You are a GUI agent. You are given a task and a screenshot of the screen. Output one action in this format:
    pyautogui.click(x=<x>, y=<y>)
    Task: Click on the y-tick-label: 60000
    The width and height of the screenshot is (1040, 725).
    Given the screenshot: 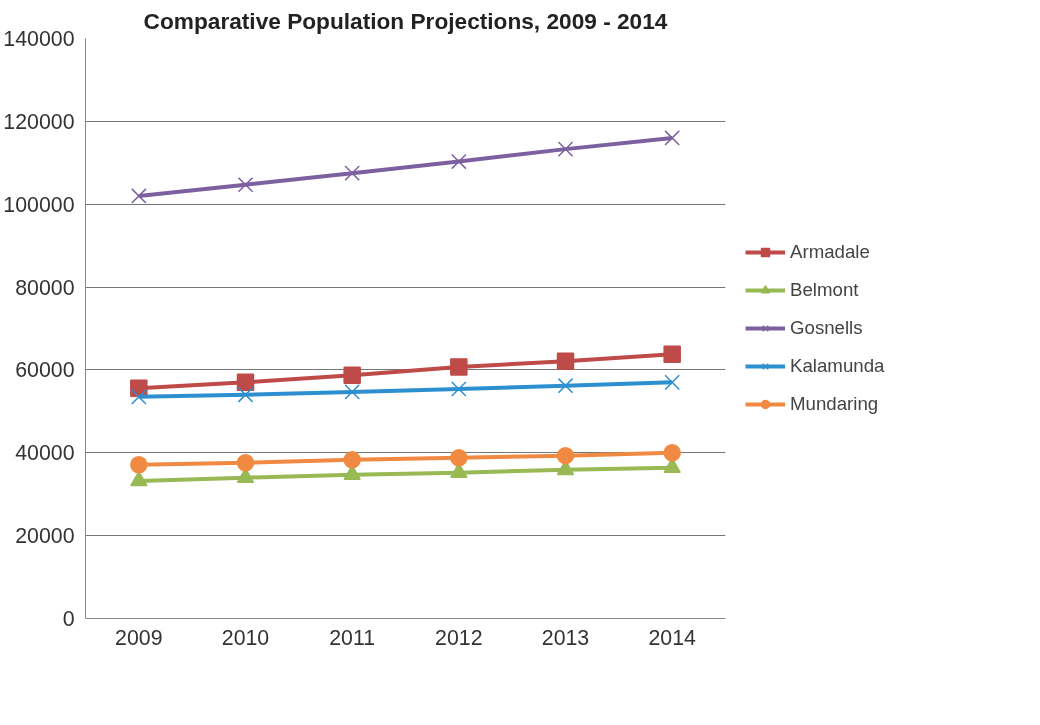 What is the action you would take?
    pyautogui.click(x=45, y=370)
    